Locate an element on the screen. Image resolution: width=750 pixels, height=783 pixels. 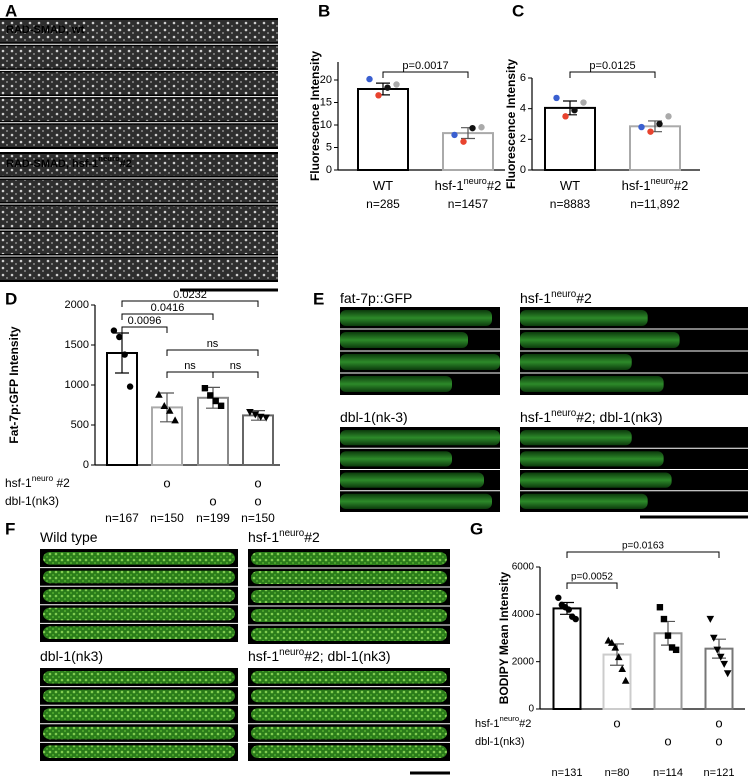
image-caption: RAD-SMAD, hsf-1neuro#2 is located at coordinates (69, 162).